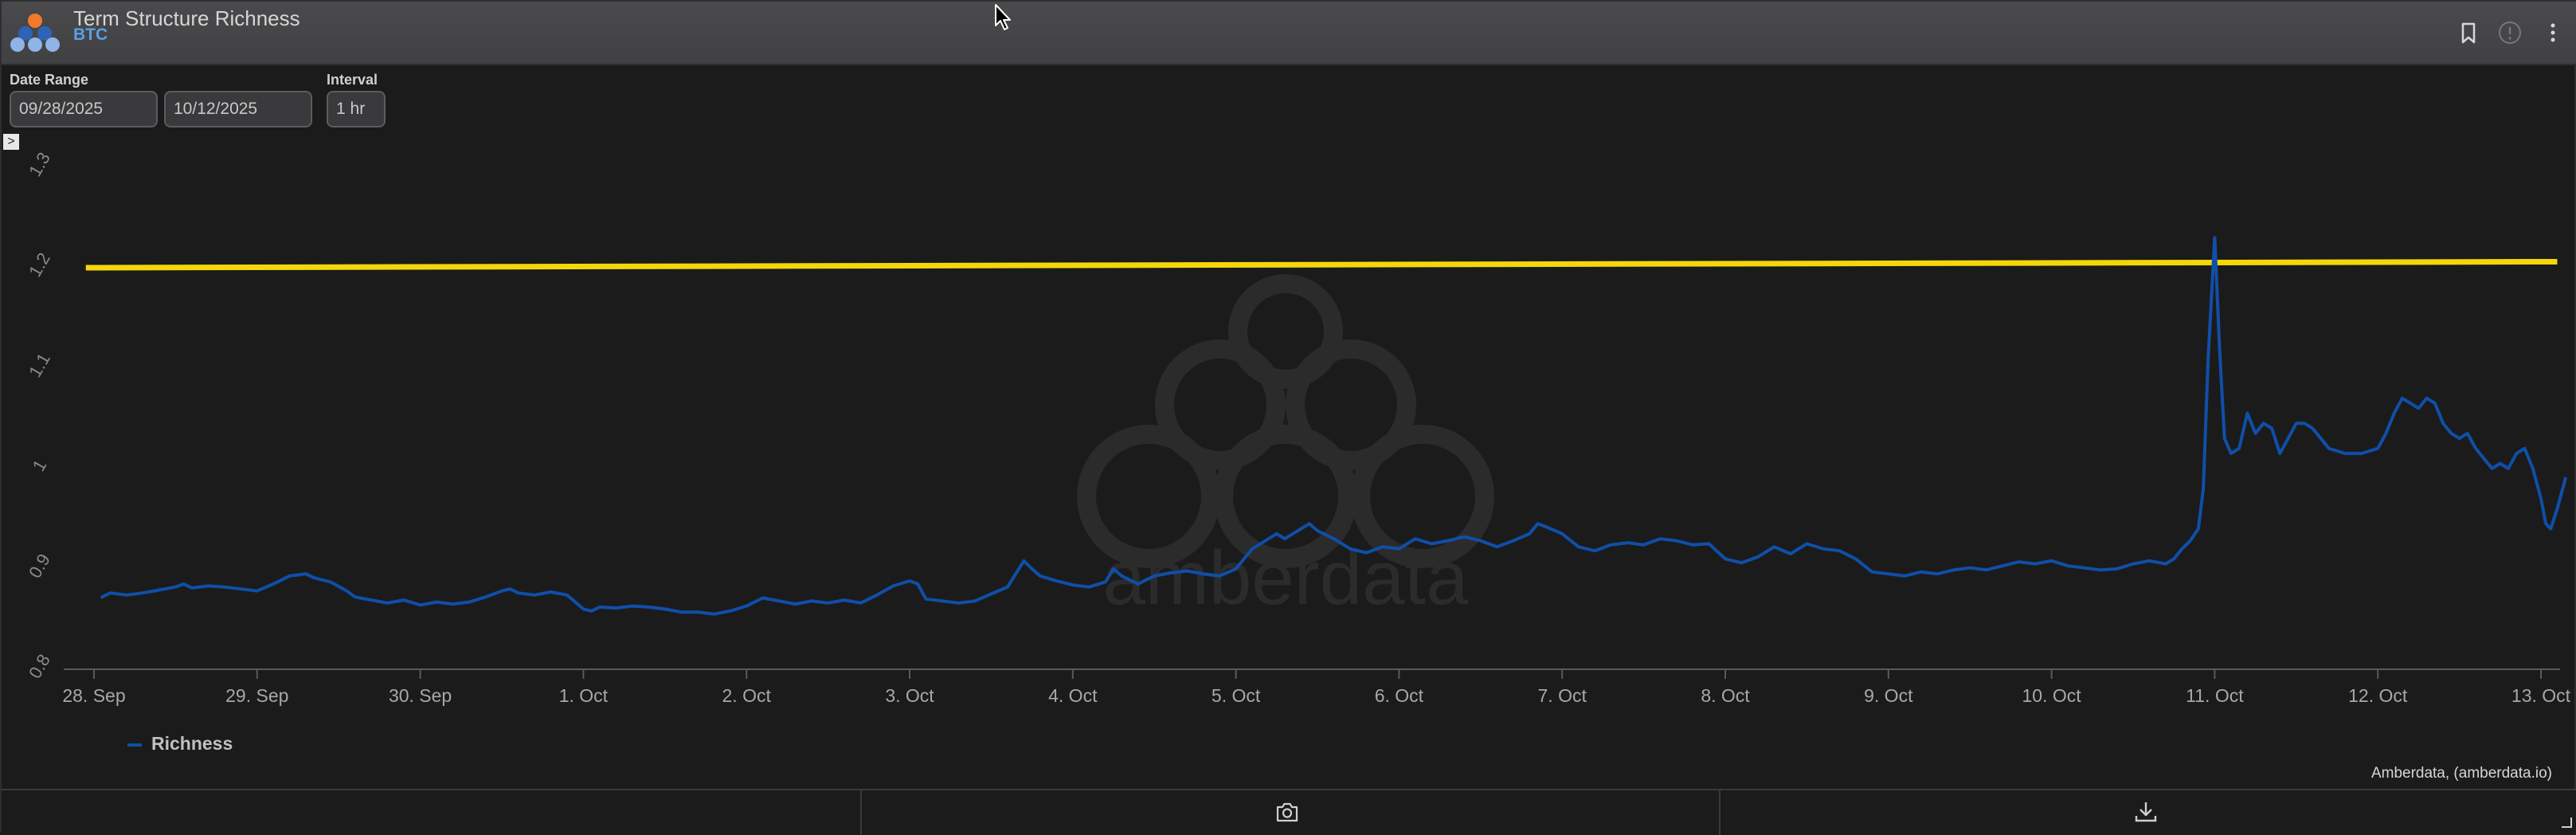 This screenshot has width=2576, height=835. Describe the element at coordinates (1236, 695) in the screenshot. I see `x-tick-label: 5. Oct` at that location.